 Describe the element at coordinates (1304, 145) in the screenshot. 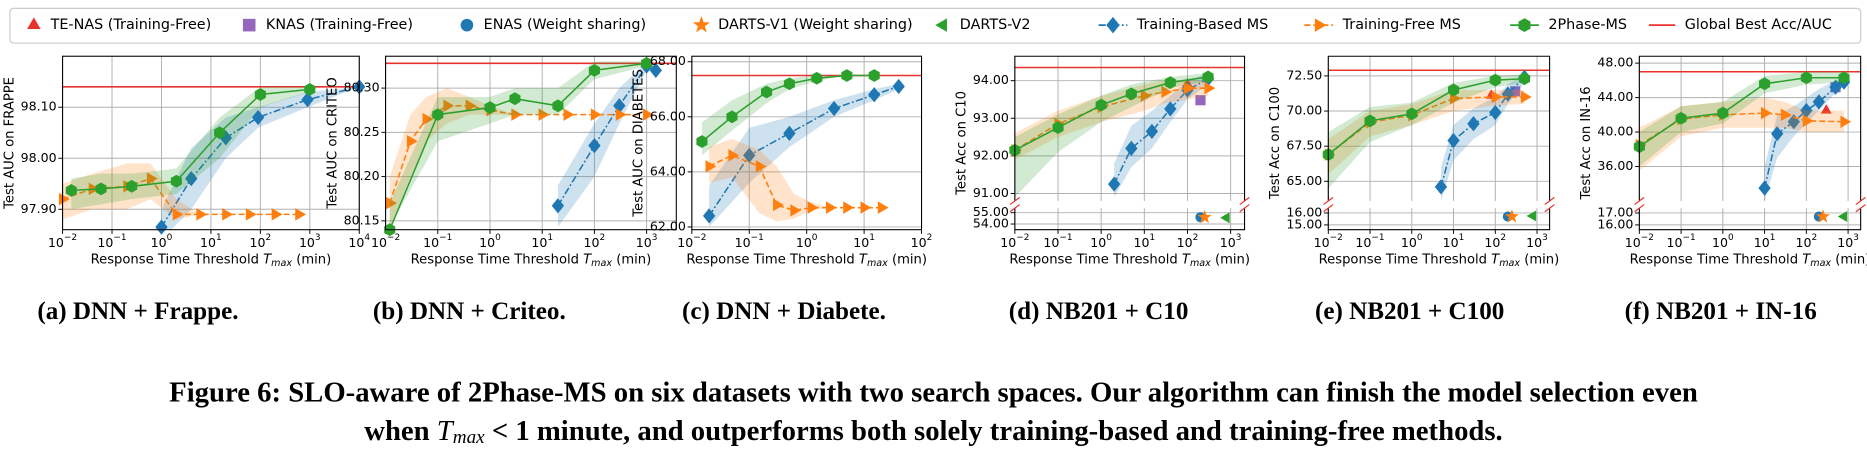

I see `y-tick-label: 67.50` at that location.